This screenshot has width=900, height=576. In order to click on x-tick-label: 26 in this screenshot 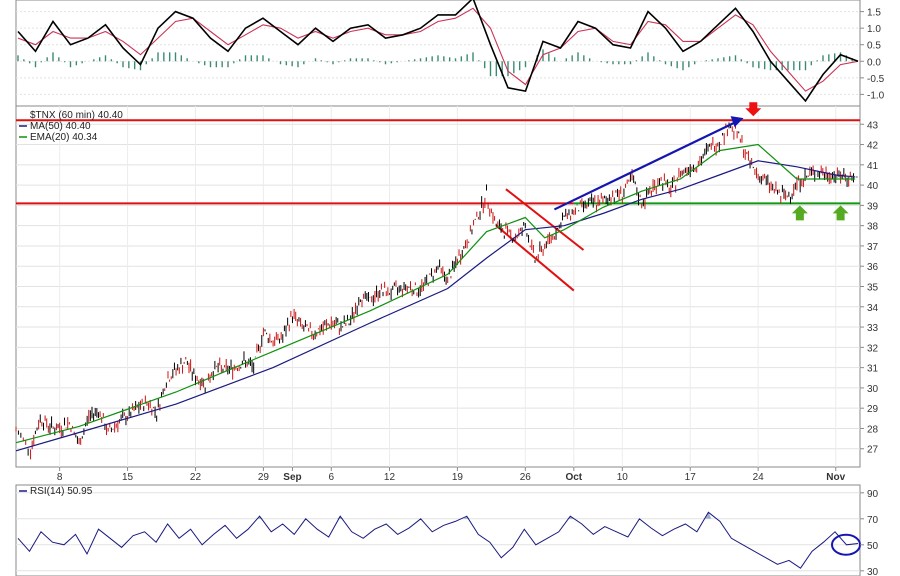, I will do `click(526, 477)`.